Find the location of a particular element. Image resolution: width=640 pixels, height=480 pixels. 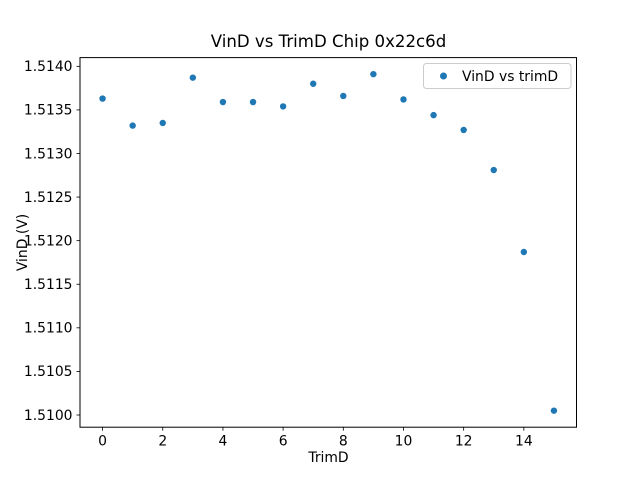

x-tick-label: 2 is located at coordinates (162, 442).